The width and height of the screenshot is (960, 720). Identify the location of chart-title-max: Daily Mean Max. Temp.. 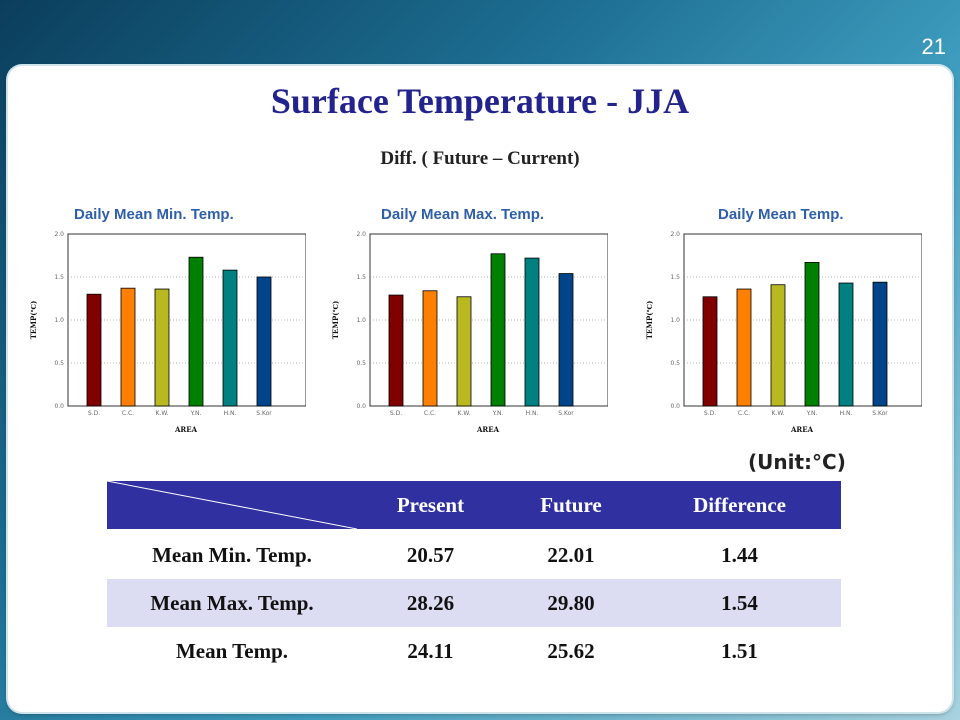
(463, 214).